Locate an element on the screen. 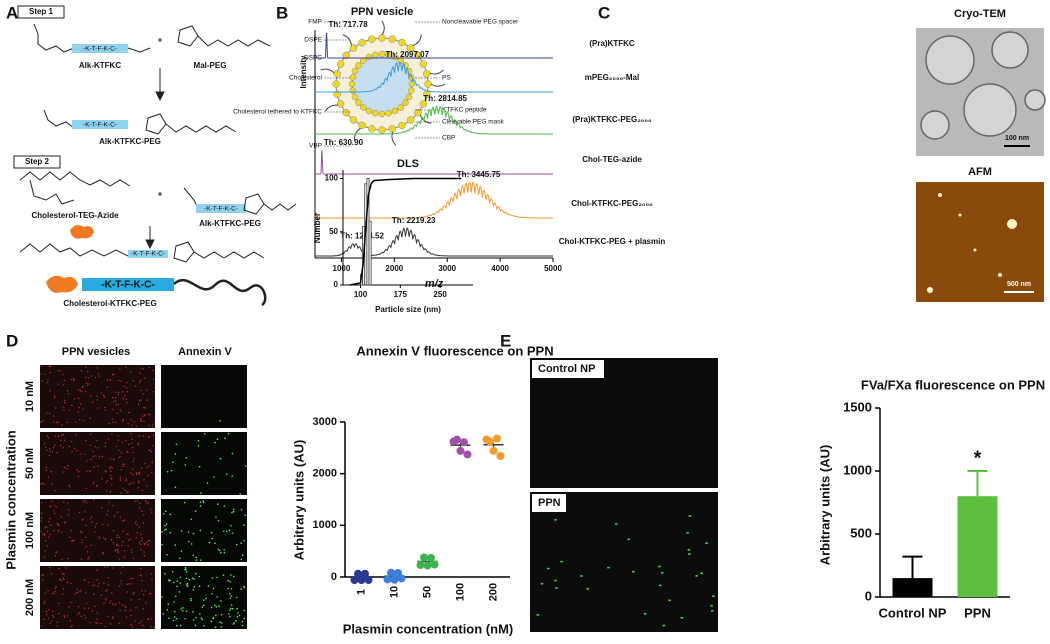  compound-label: Mal-PEG is located at coordinates (210, 65).